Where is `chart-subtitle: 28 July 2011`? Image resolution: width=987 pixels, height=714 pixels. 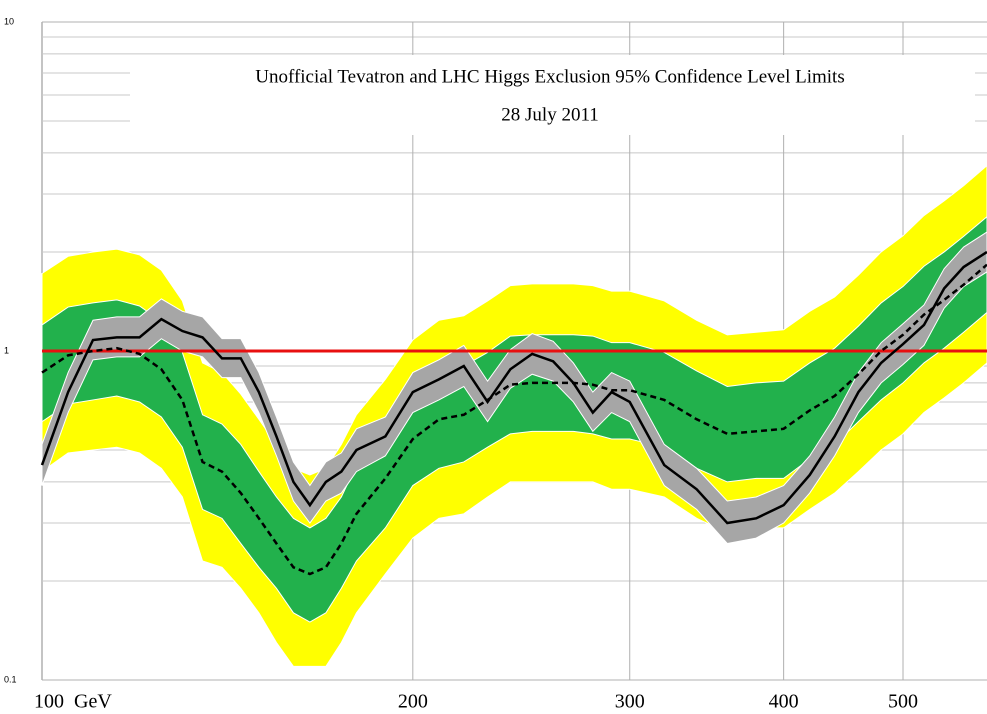 chart-subtitle: 28 July 2011 is located at coordinates (549, 114).